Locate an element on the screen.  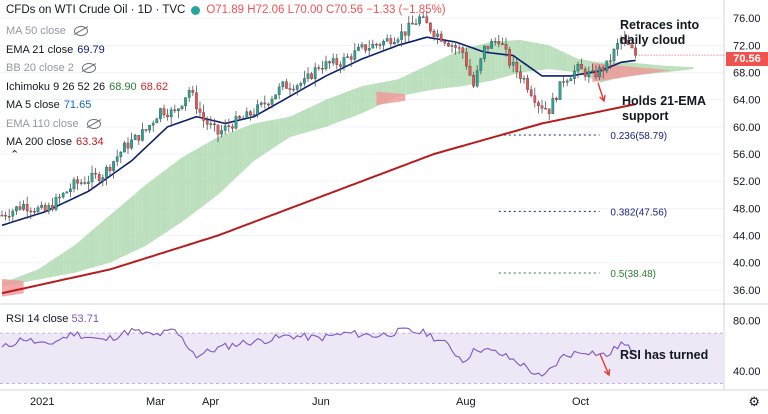
price-tick-label: 60.00 is located at coordinates (747, 128).